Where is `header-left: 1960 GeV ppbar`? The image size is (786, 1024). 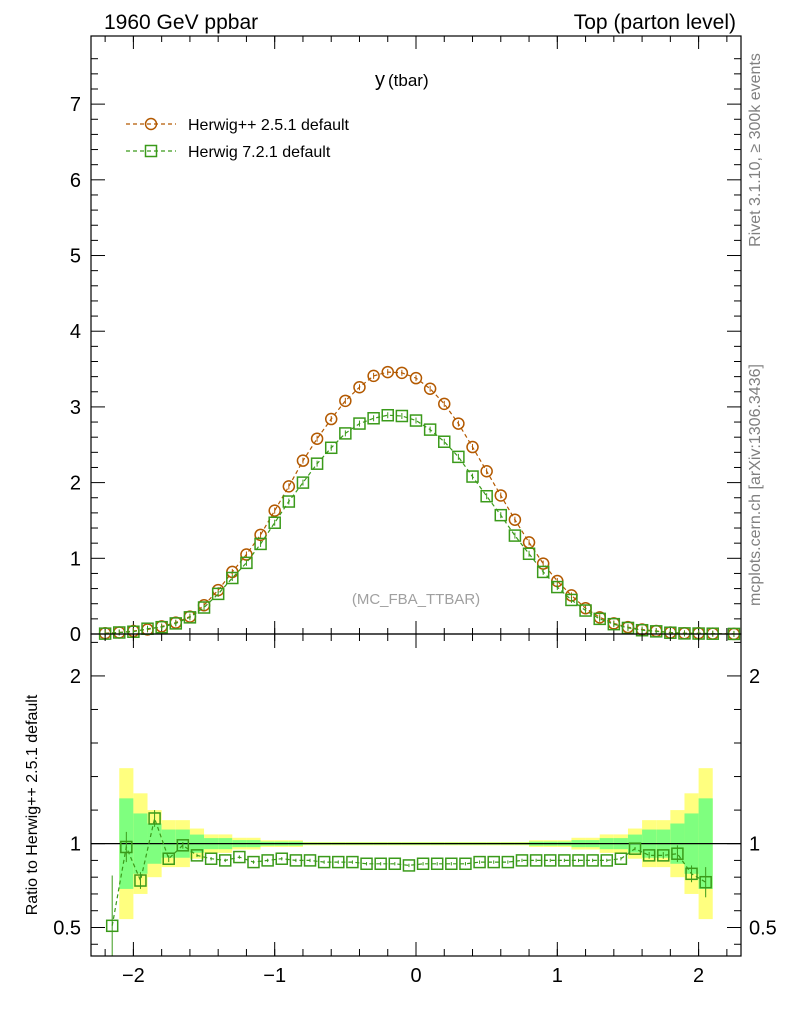 header-left: 1960 GeV ppbar is located at coordinates (181, 22).